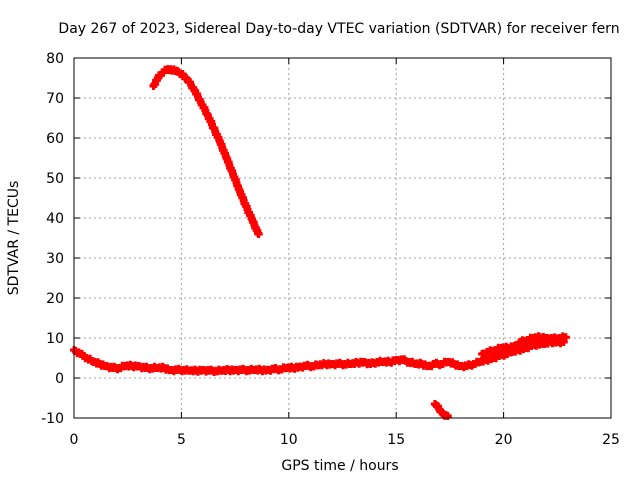 This screenshot has height=480, width=640. What do you see at coordinates (345, 440) in the screenshot?
I see `x-tick-labels: 0 5 10 15 20 25` at bounding box center [345, 440].